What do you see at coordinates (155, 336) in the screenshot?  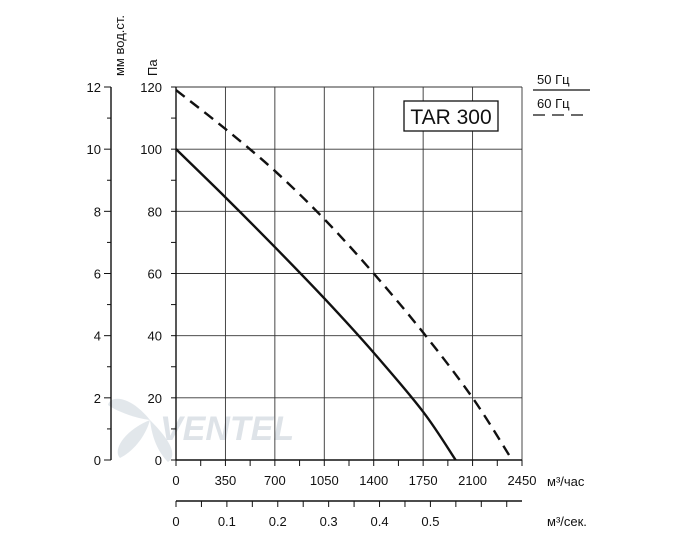 I see `y-primary-tick-label: 40` at bounding box center [155, 336].